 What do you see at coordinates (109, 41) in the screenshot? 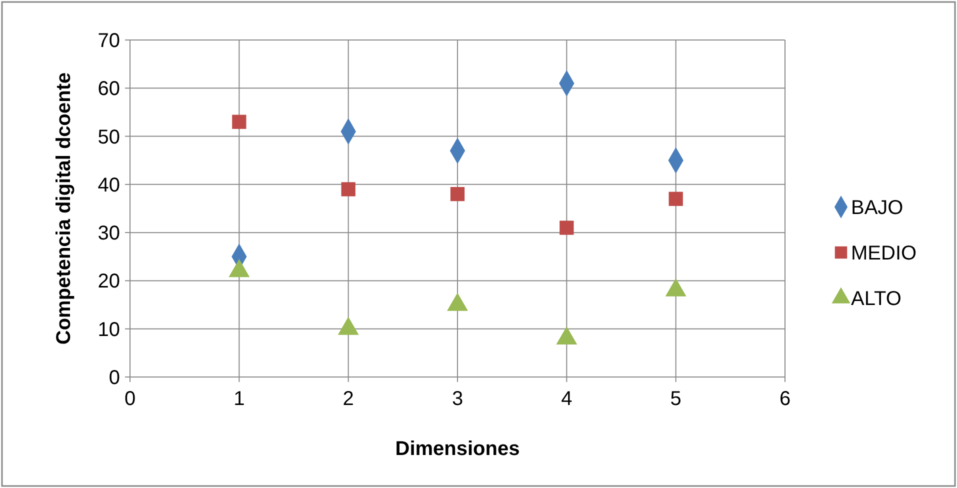
I see `y-tick-label: 70` at bounding box center [109, 41].